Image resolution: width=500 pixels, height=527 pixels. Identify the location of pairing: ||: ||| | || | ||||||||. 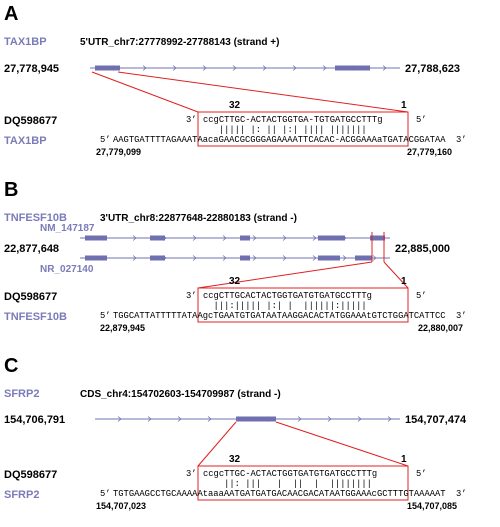
(287, 484).